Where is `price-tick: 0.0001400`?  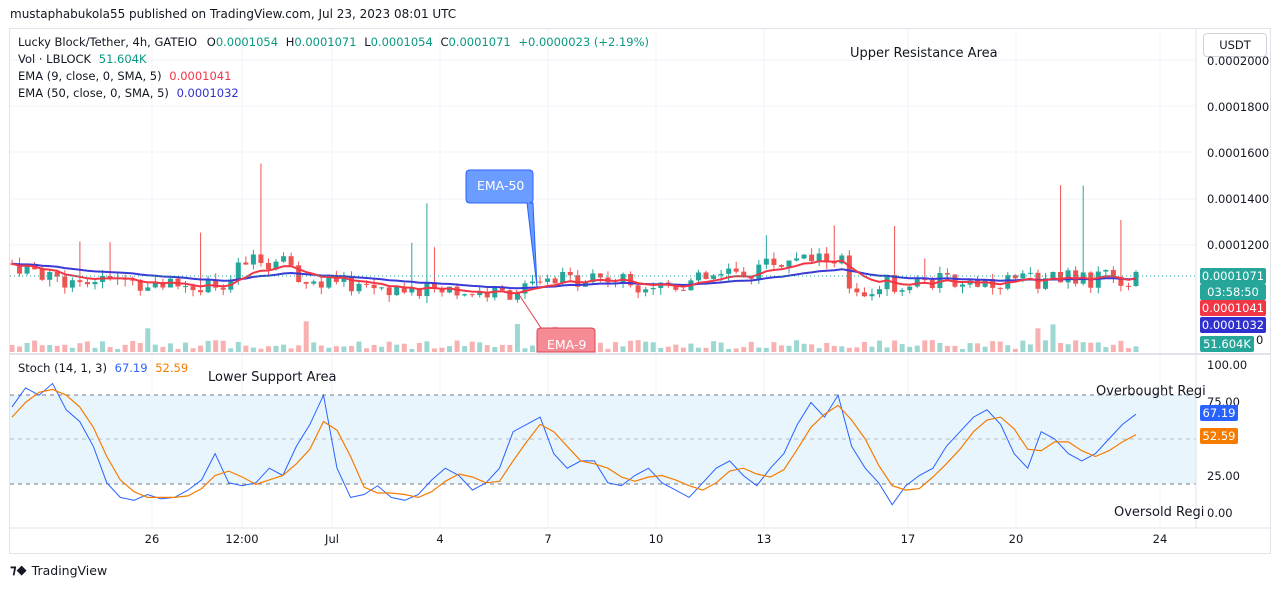 price-tick: 0.0001400 is located at coordinates (1238, 199).